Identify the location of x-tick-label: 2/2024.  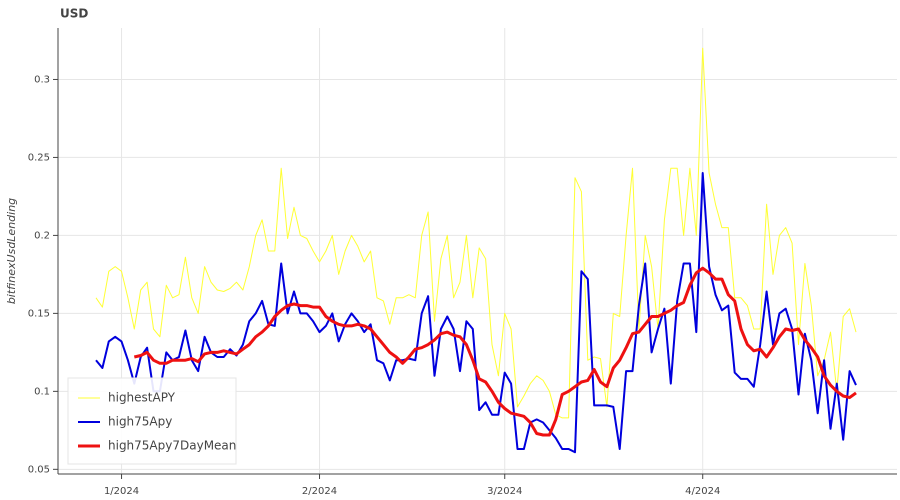
(319, 491).